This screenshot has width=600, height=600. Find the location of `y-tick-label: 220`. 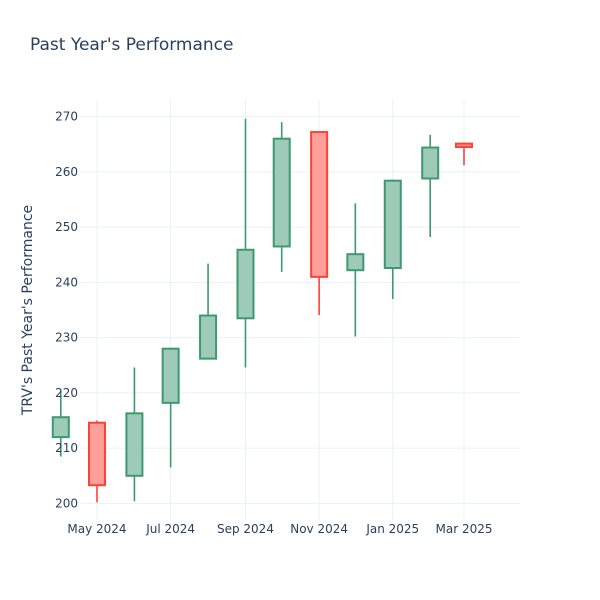

y-tick-label: 220 is located at coordinates (66, 393).